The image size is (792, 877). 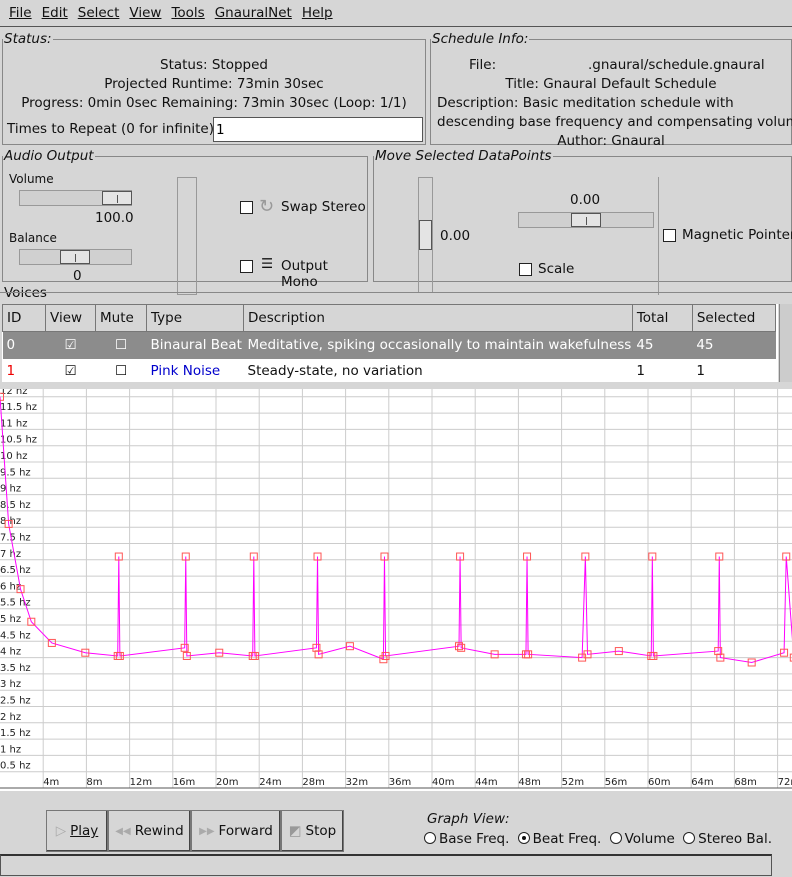 I want to click on col-type: Type, so click(x=195, y=318).